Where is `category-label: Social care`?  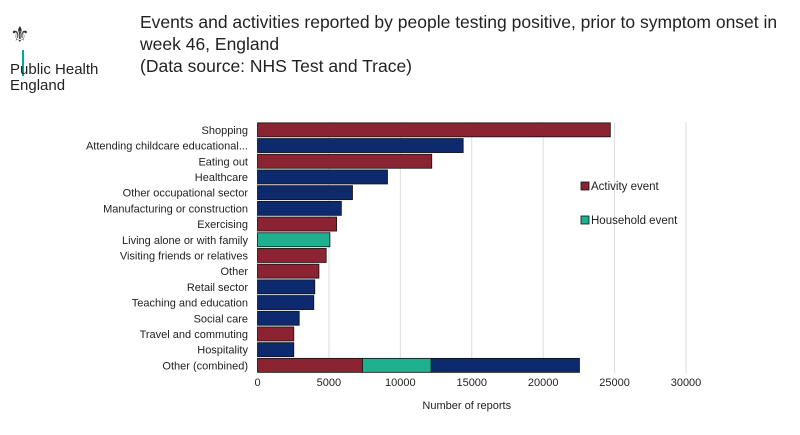
category-label: Social care is located at coordinates (221, 319).